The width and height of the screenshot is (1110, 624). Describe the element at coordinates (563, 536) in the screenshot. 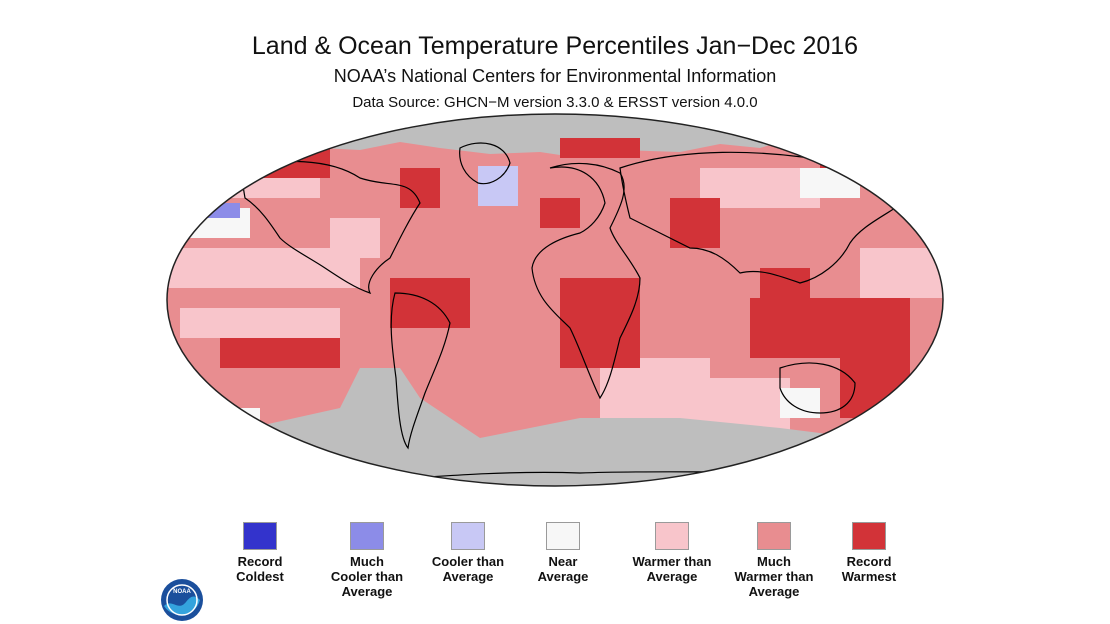

I see `legend-swatch-near-average` at that location.